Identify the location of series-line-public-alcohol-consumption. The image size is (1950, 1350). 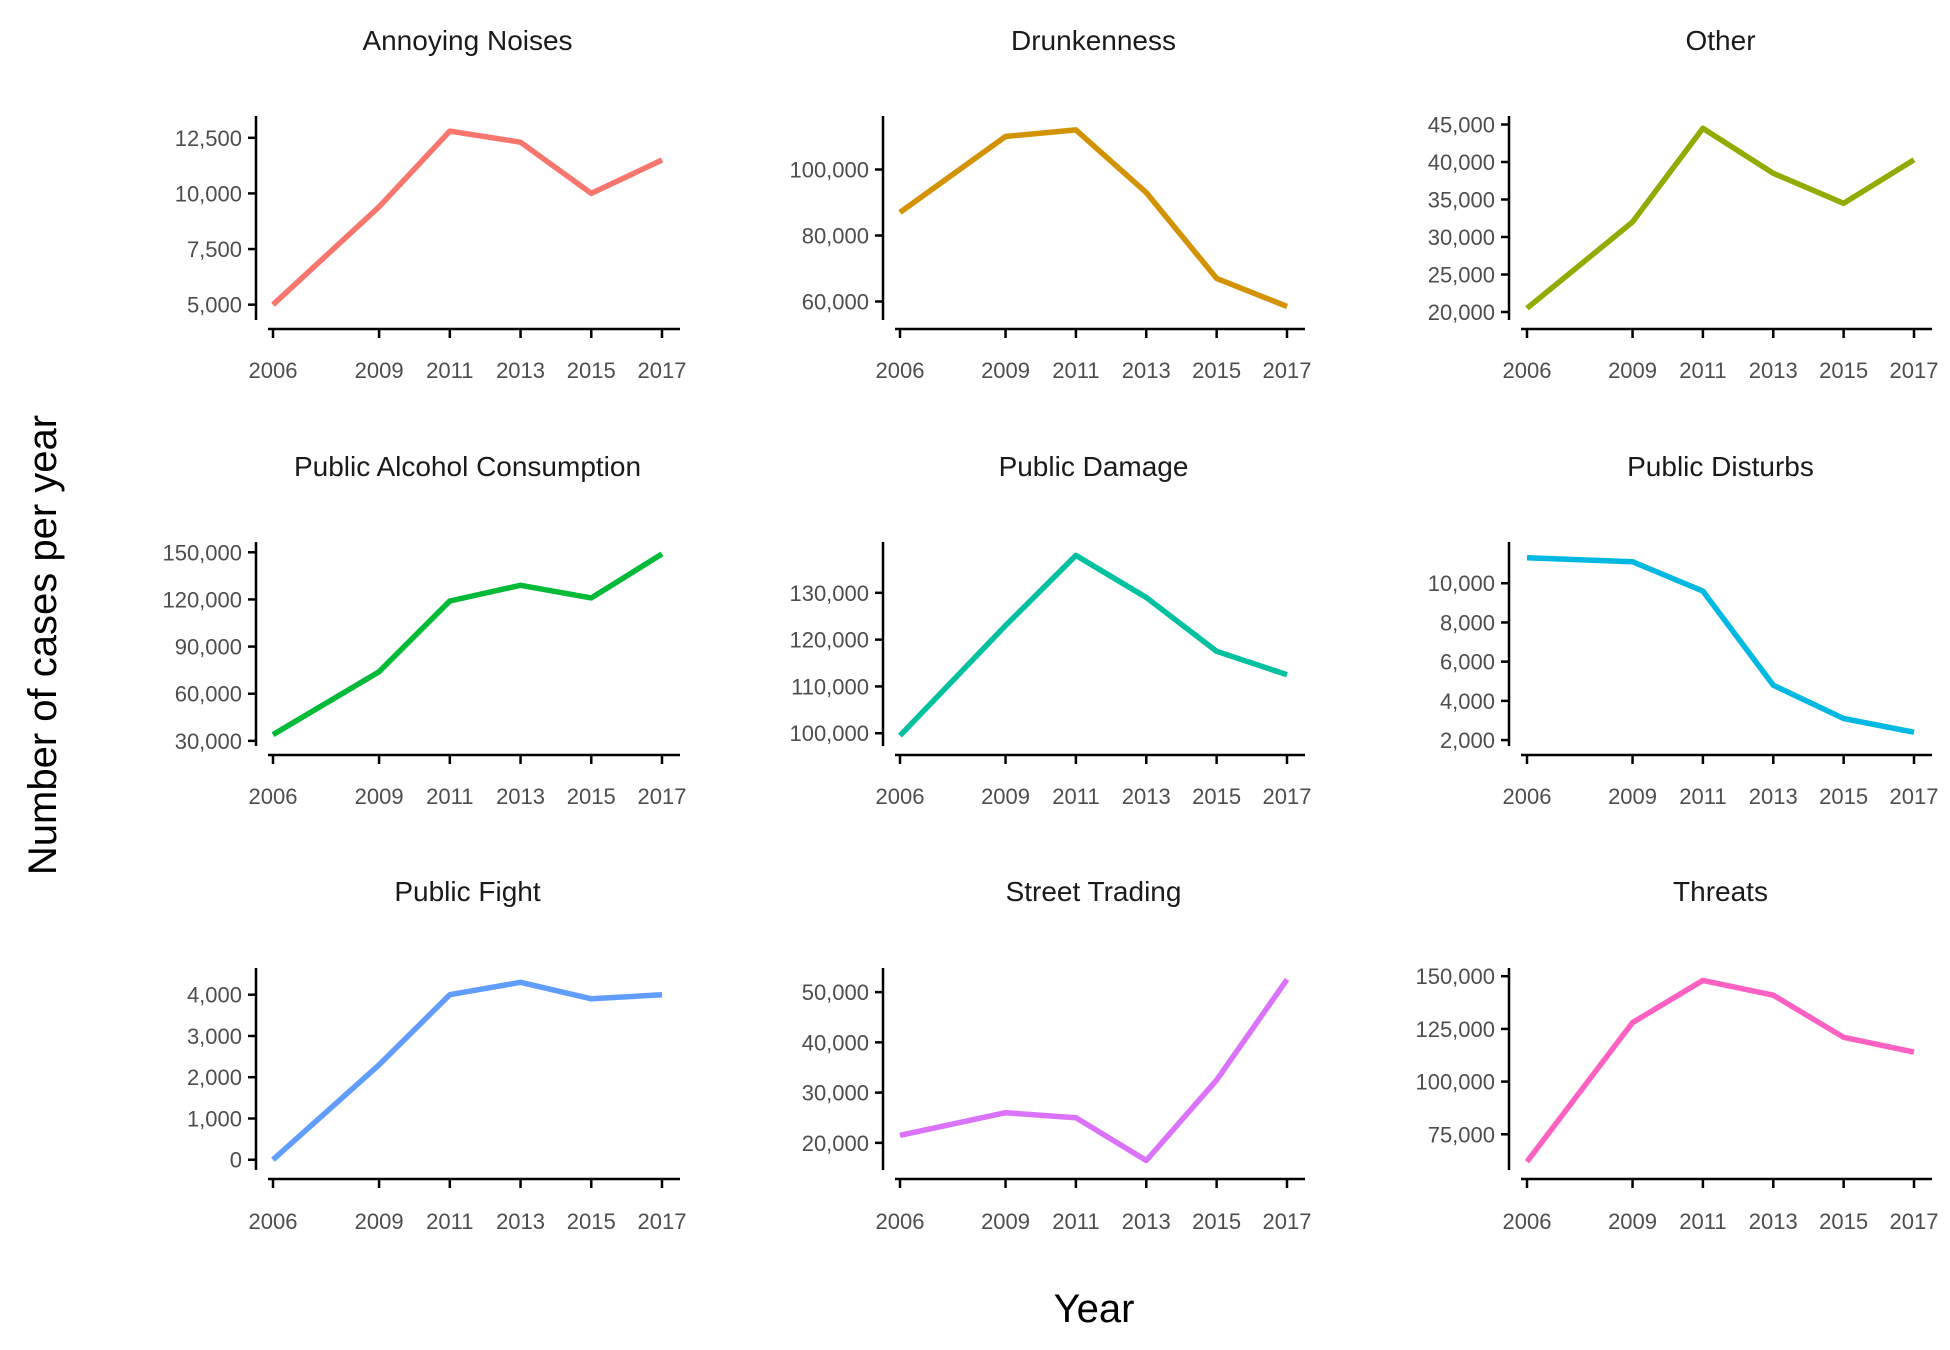
(467, 644).